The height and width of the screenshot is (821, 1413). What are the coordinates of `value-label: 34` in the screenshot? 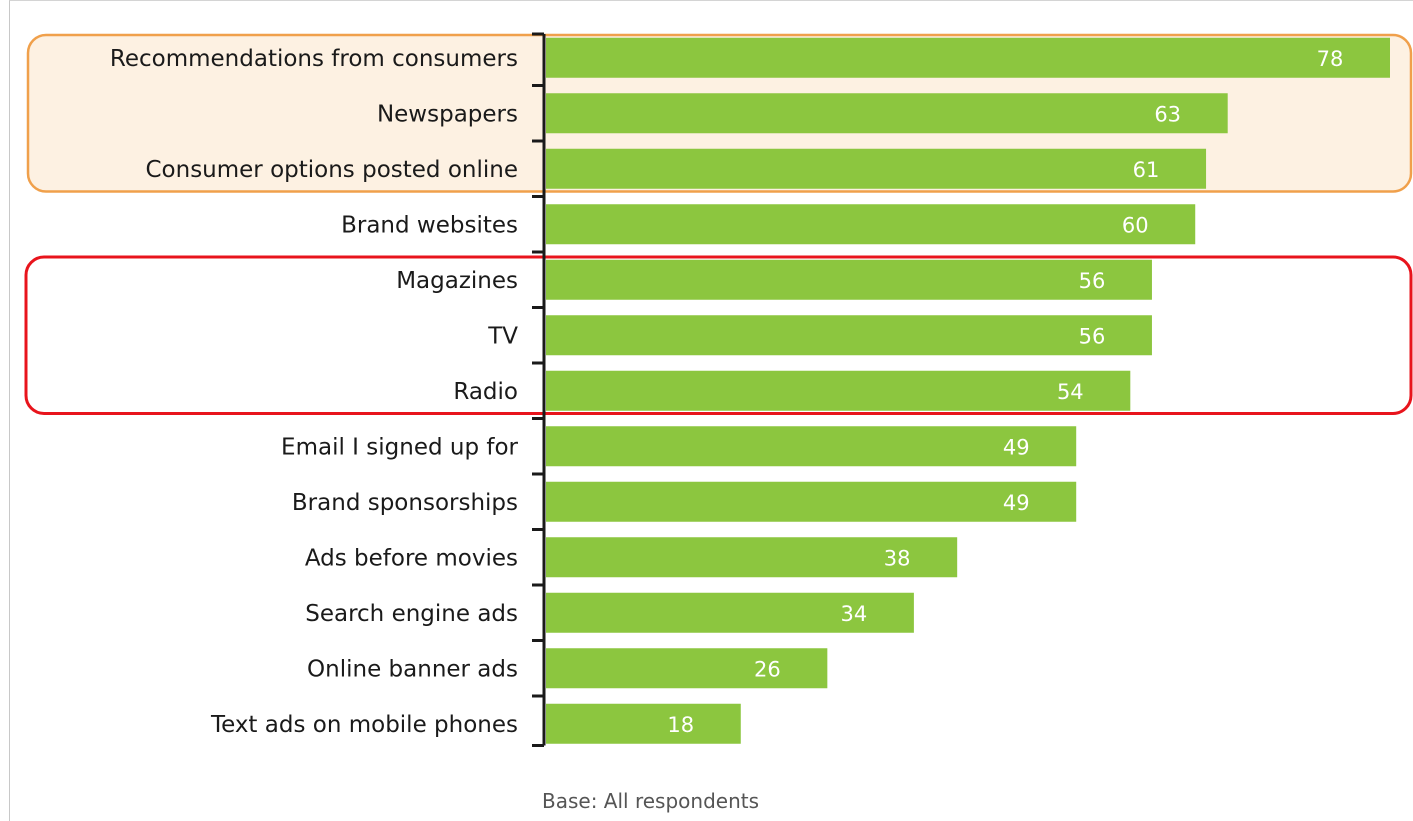 It's located at (854, 614).